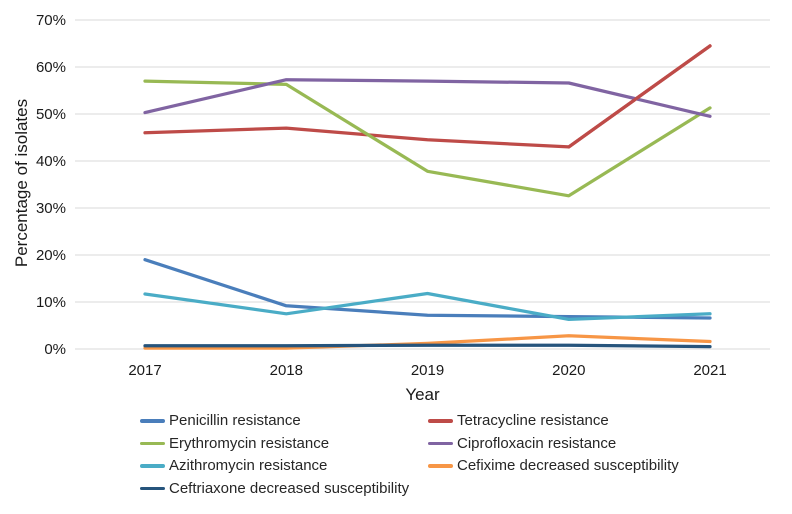  Describe the element at coordinates (51, 67) in the screenshot. I see `y-tick-label: 60%` at that location.